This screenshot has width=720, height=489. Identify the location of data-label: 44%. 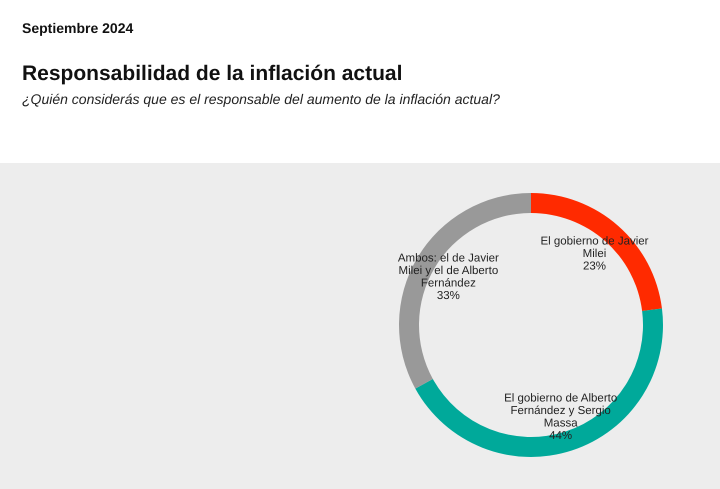
(560, 436).